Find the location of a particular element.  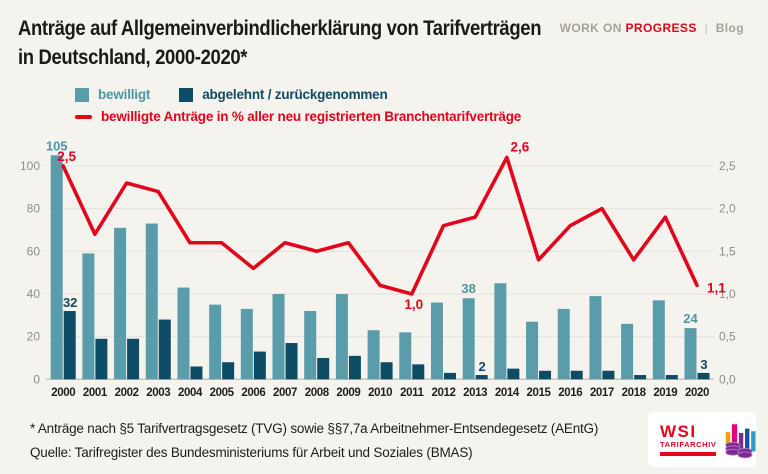

x-axis-year-label: 2009 is located at coordinates (348, 393).